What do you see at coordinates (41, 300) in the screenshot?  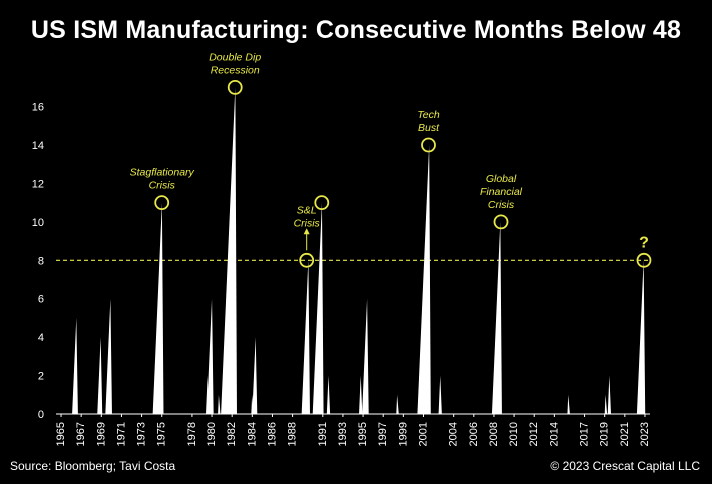 I see `y-tick-label: 6` at bounding box center [41, 300].